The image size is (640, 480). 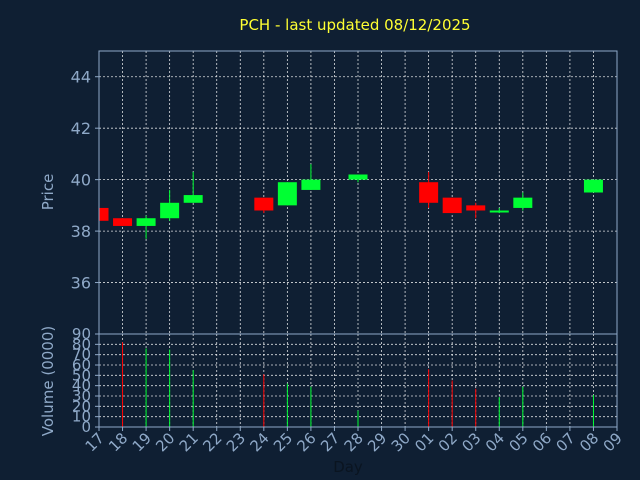 What do you see at coordinates (48, 192) in the screenshot?
I see `price-axis-label: Price` at bounding box center [48, 192].